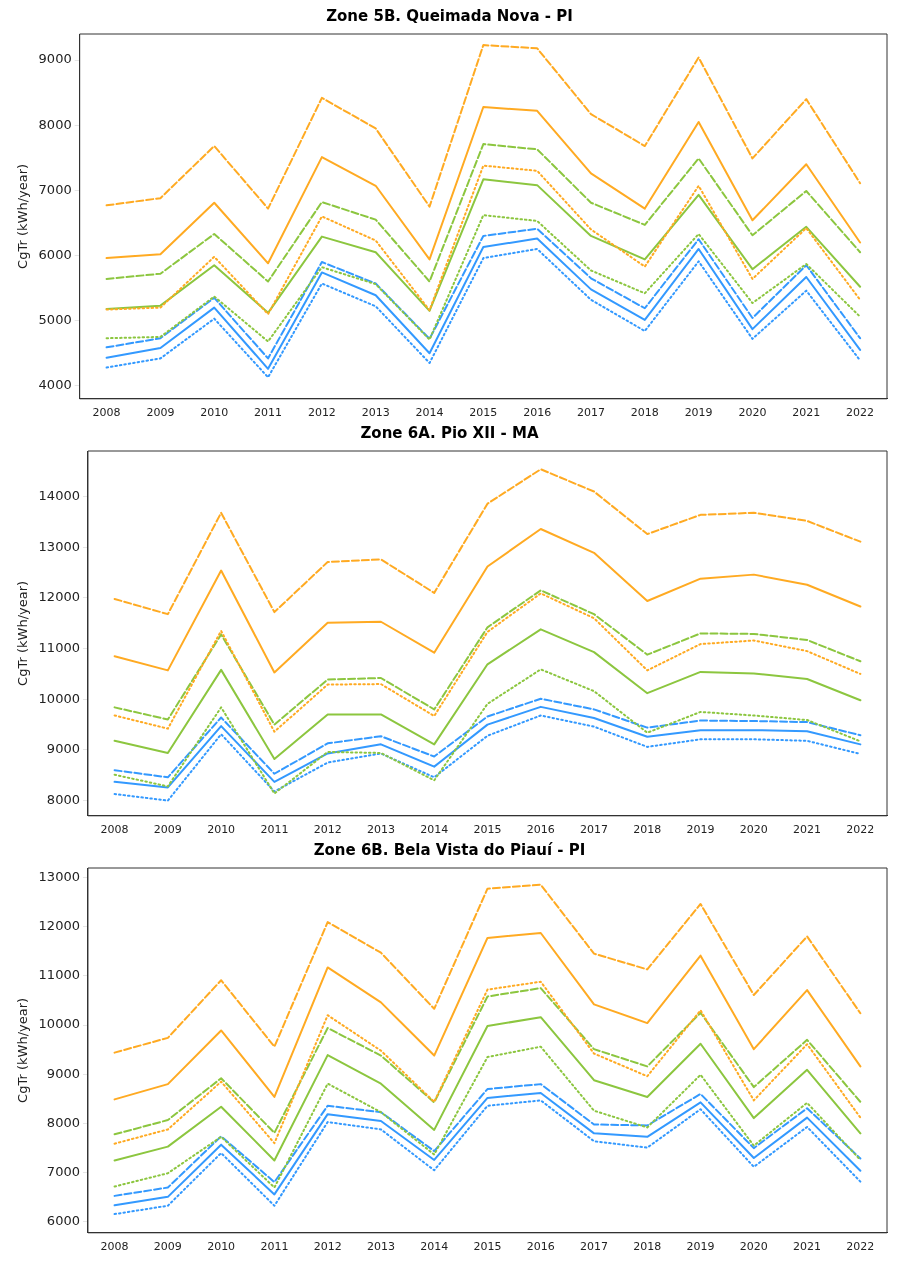  I want to click on chart-title: Zone 5B. Queimada Nova - PI, so click(449, 15).